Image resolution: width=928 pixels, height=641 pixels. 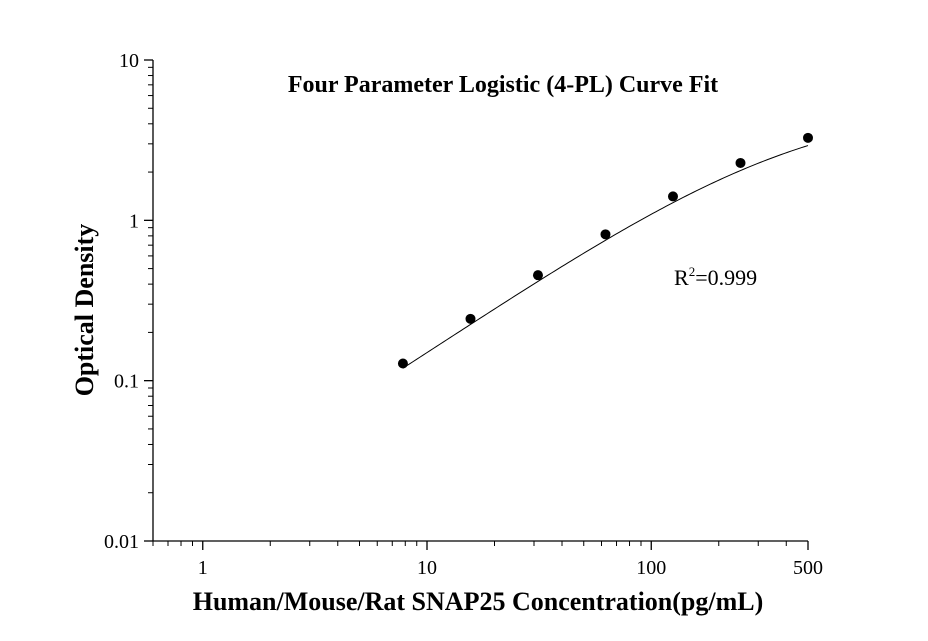 I want to click on chart-title: Four Parameter Logistic (4-PL) Curve Fit, so click(x=503, y=85).